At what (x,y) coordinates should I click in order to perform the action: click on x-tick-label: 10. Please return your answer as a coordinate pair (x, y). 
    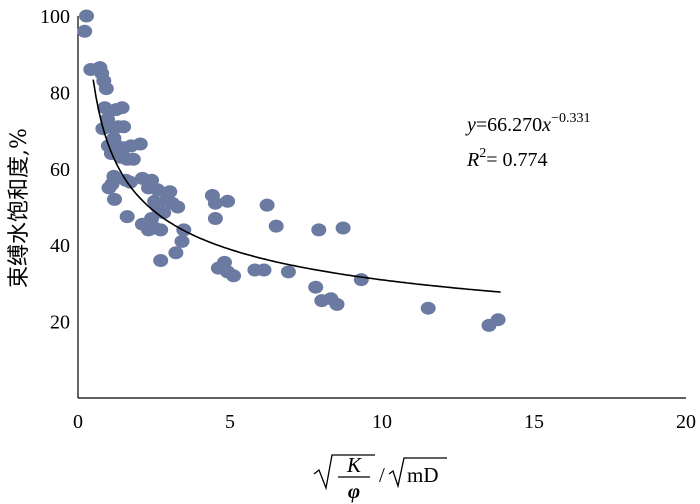
    Looking at the image, I should click on (382, 422).